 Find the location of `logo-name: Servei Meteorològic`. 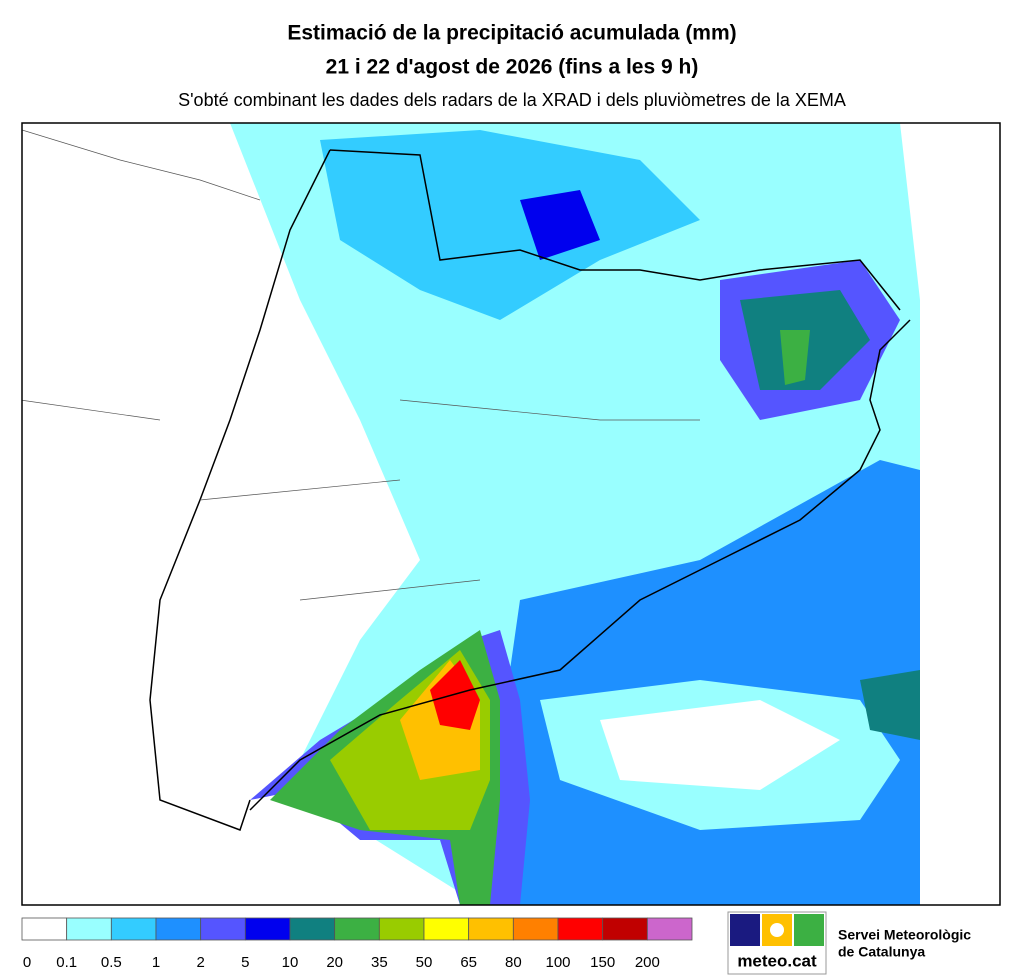

logo-name: Servei Meteorològic is located at coordinates (904, 935).